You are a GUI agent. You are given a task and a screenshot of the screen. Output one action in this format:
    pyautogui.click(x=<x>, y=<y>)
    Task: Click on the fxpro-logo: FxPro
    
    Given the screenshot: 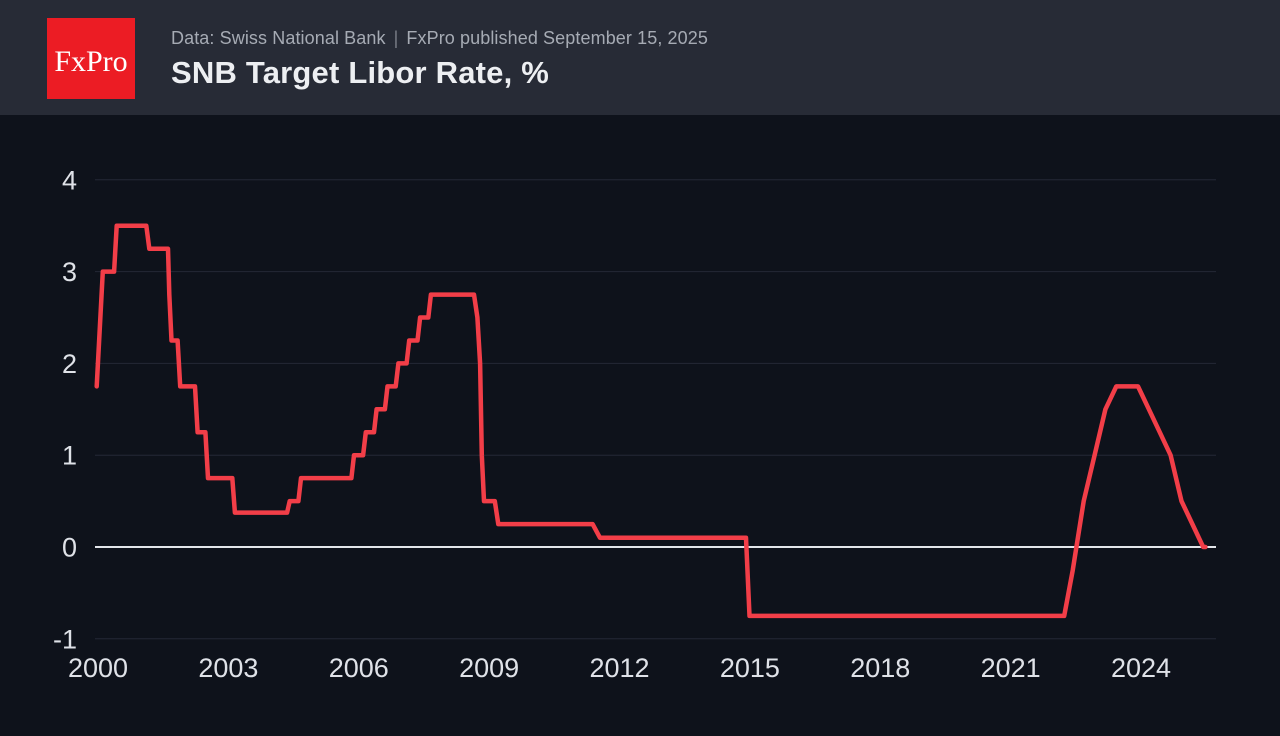 What is the action you would take?
    pyautogui.click(x=91, y=58)
    